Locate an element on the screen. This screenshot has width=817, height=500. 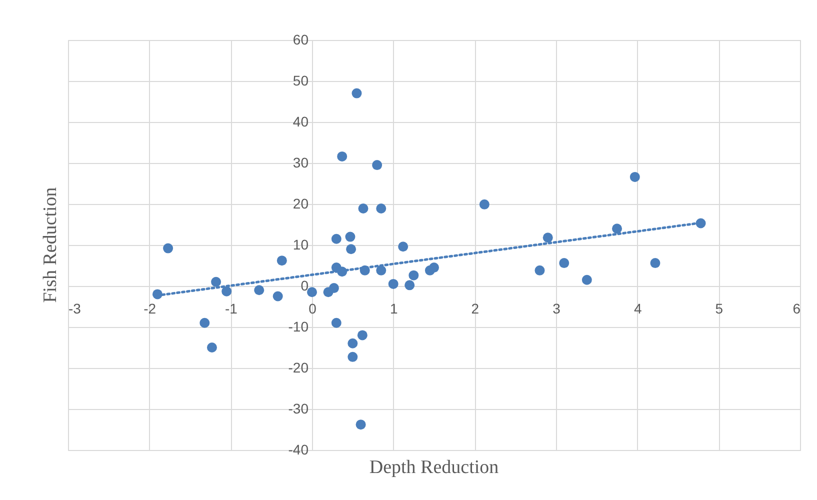
x-tick-label: 1 is located at coordinates (394, 308).